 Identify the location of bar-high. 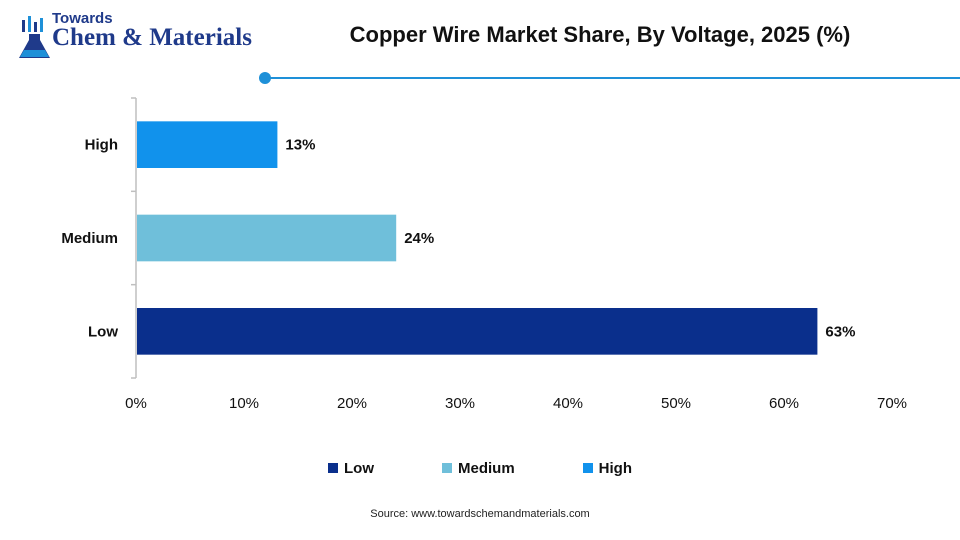
(207, 144).